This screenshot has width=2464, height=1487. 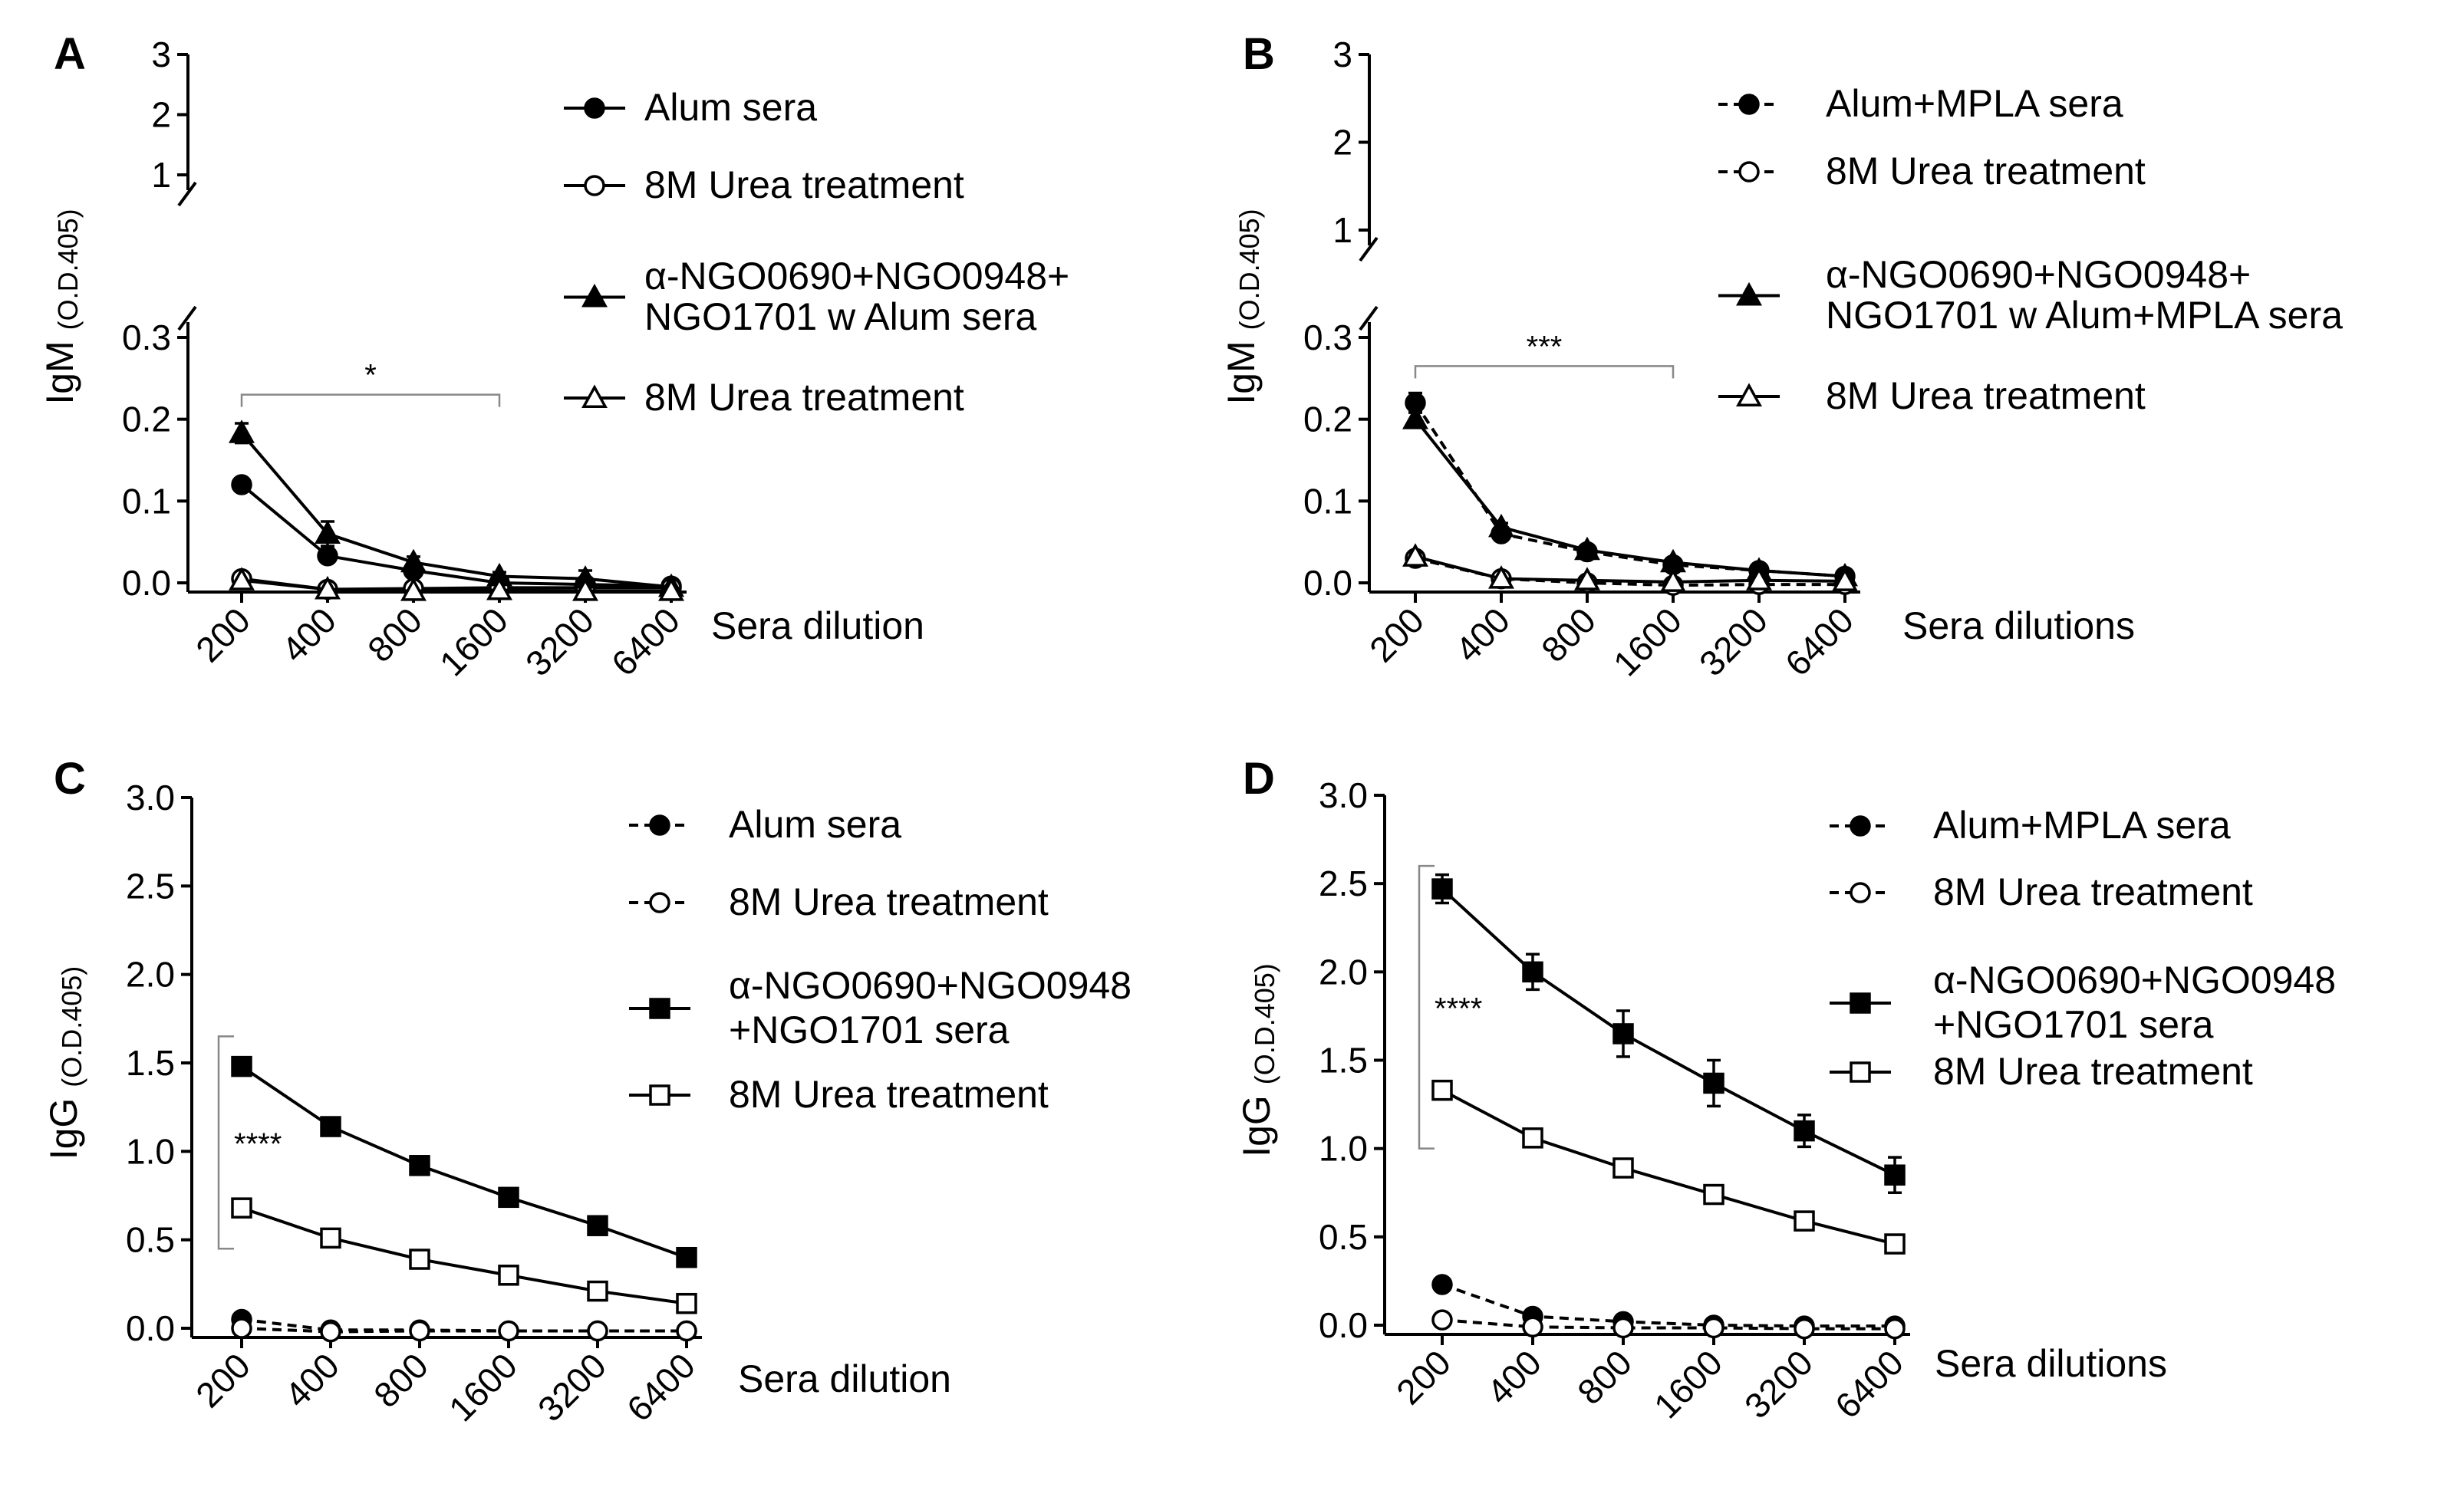 What do you see at coordinates (2084, 315) in the screenshot?
I see `legend-label: NGO1701 w Alum+MPLA sera` at bounding box center [2084, 315].